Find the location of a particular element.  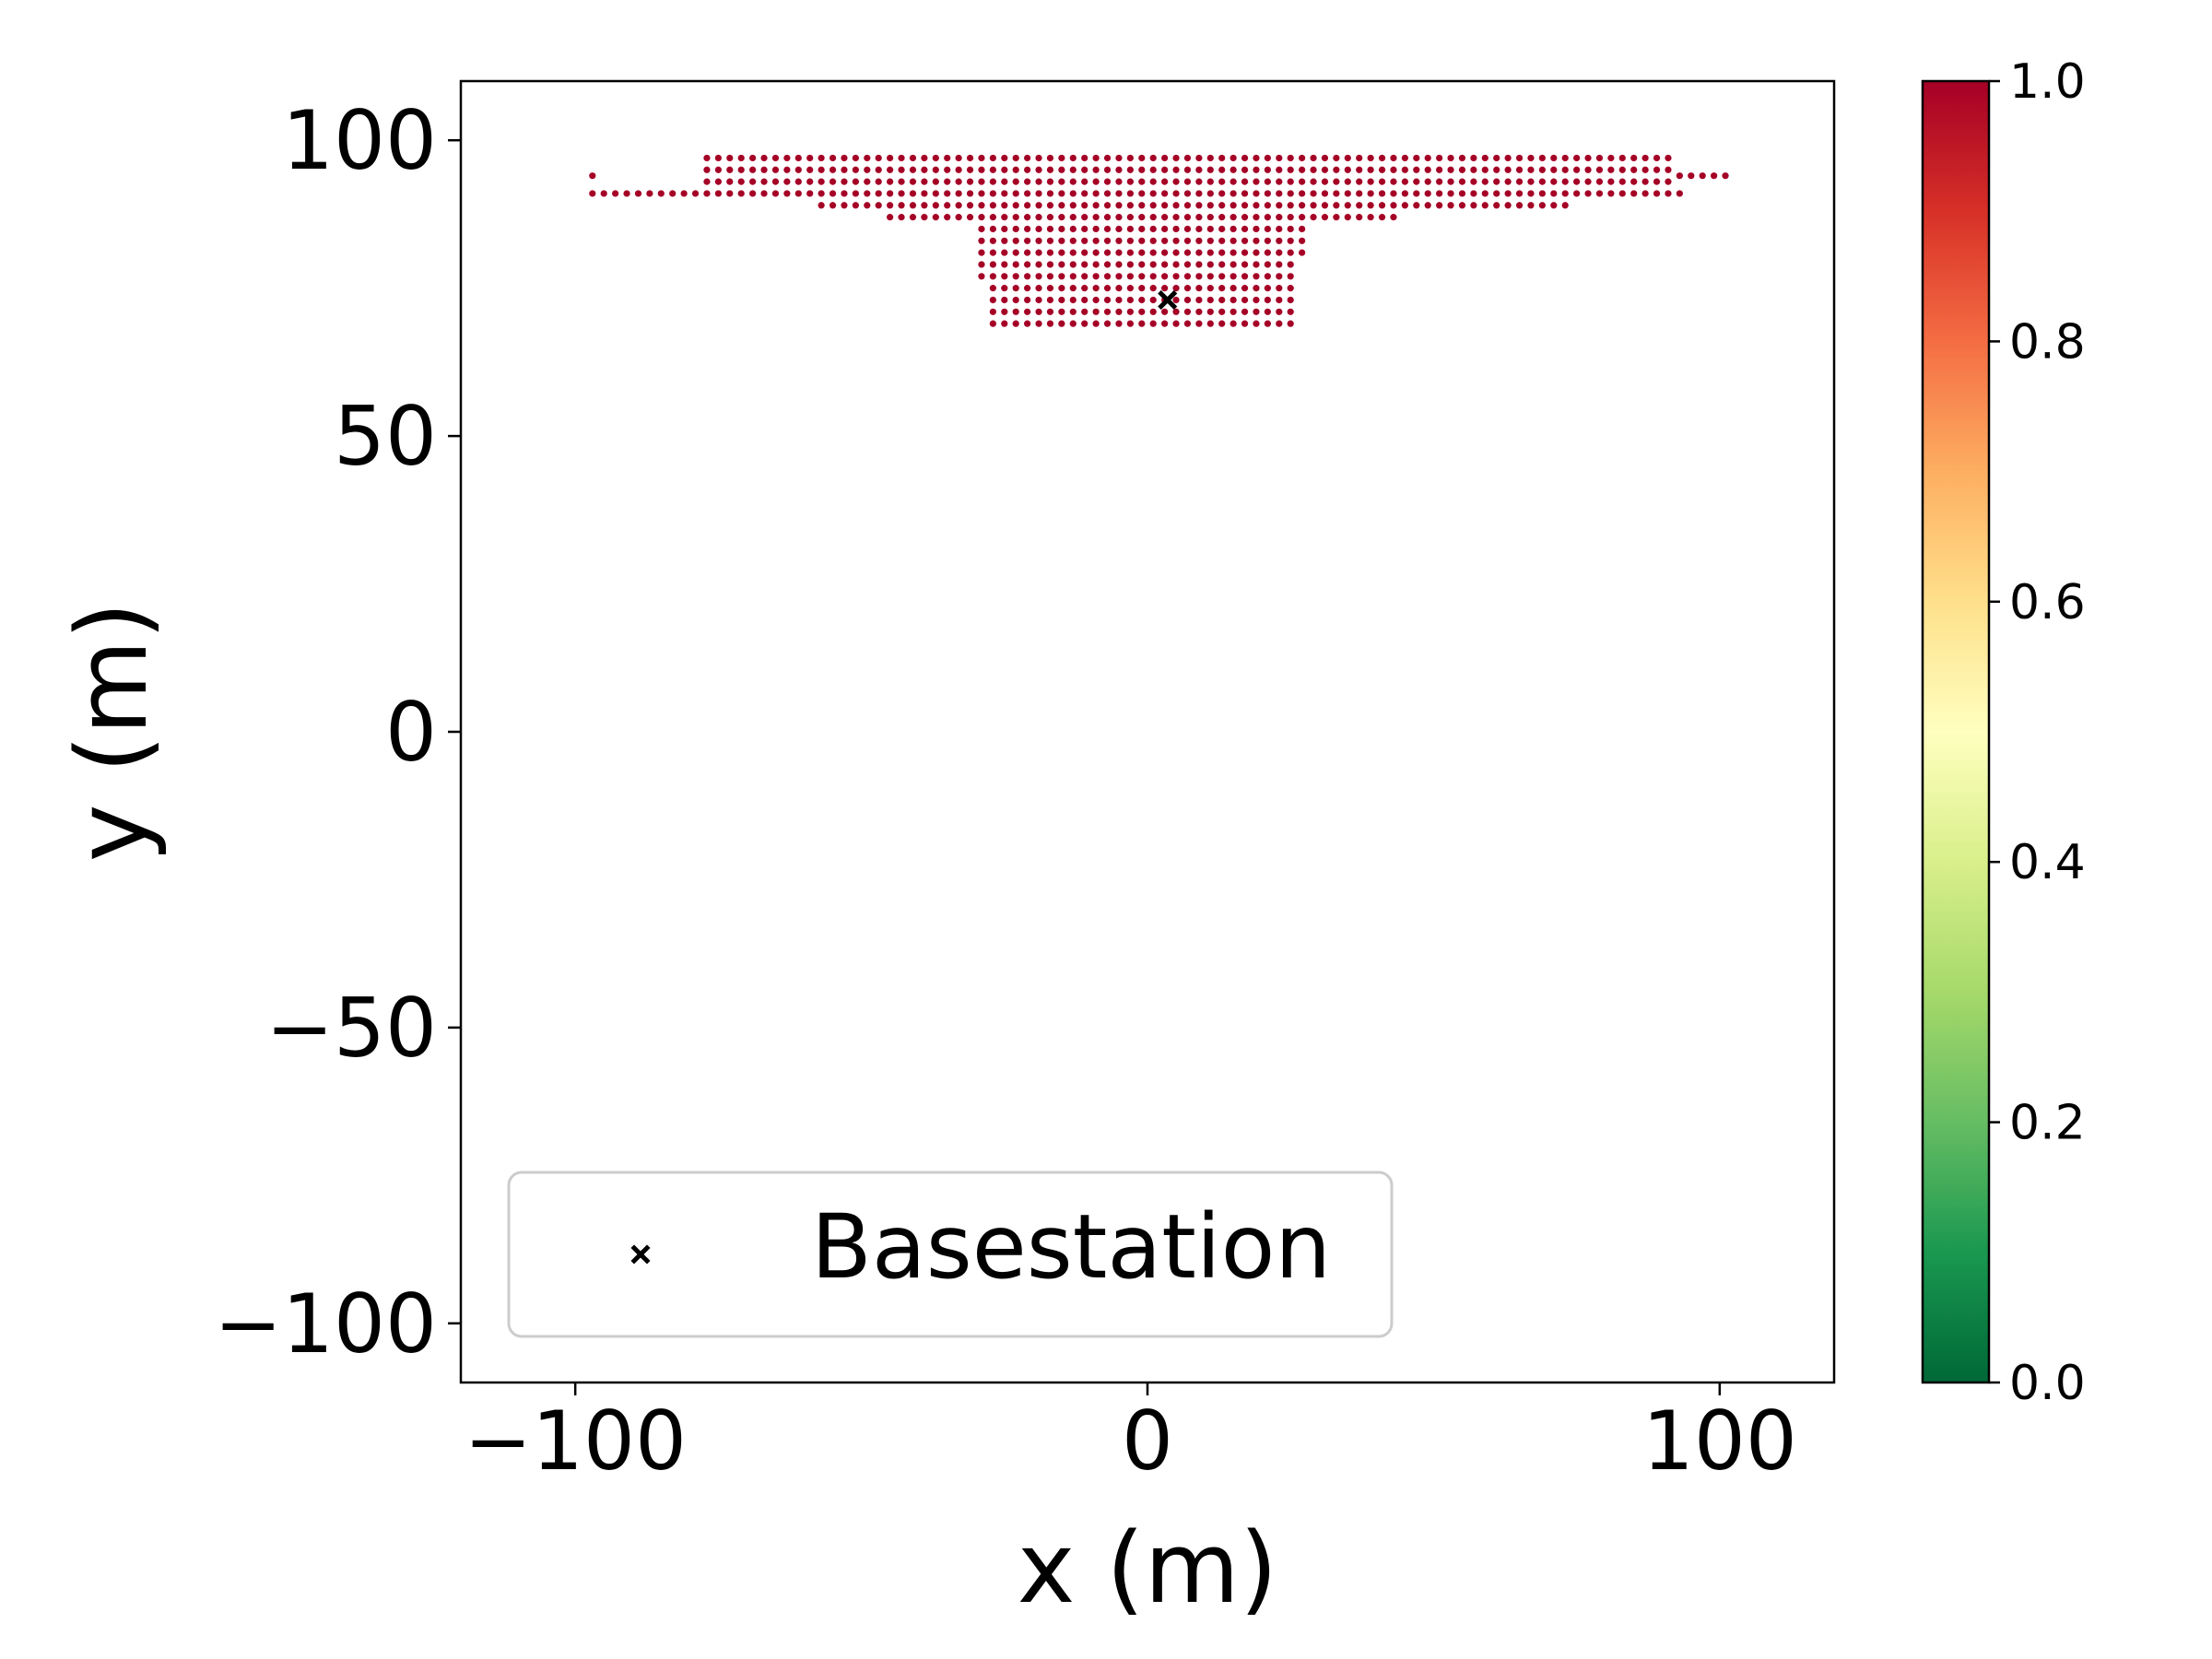

data-points is located at coordinates (1159, 240).